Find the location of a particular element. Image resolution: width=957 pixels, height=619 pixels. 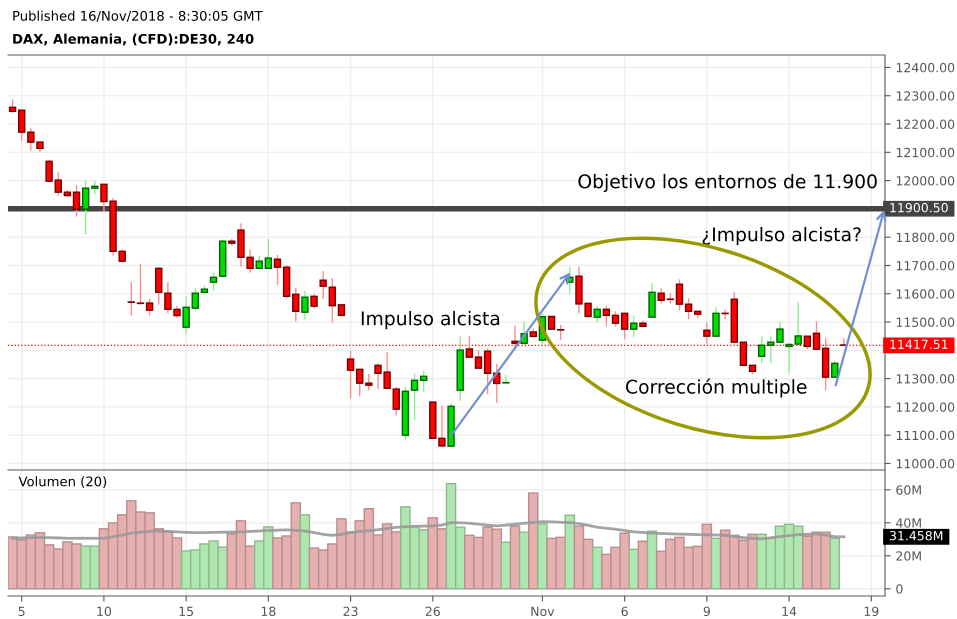

y-tick-label: 11600.00 is located at coordinates (925, 294).